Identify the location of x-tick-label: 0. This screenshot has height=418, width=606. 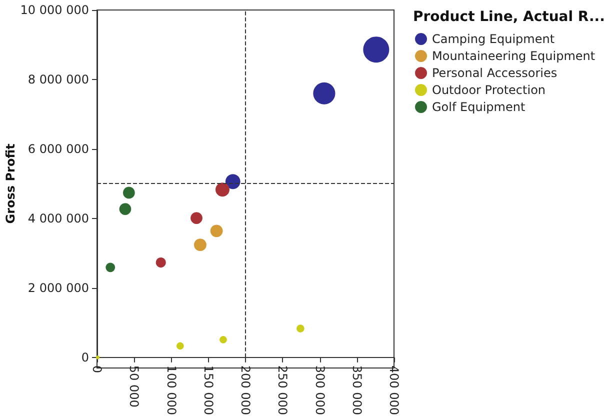
(97, 369).